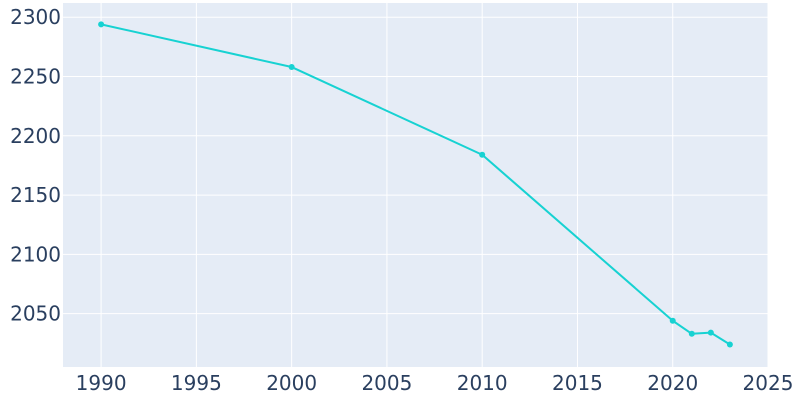  I want to click on y-tick-label: 2150, so click(35, 195).